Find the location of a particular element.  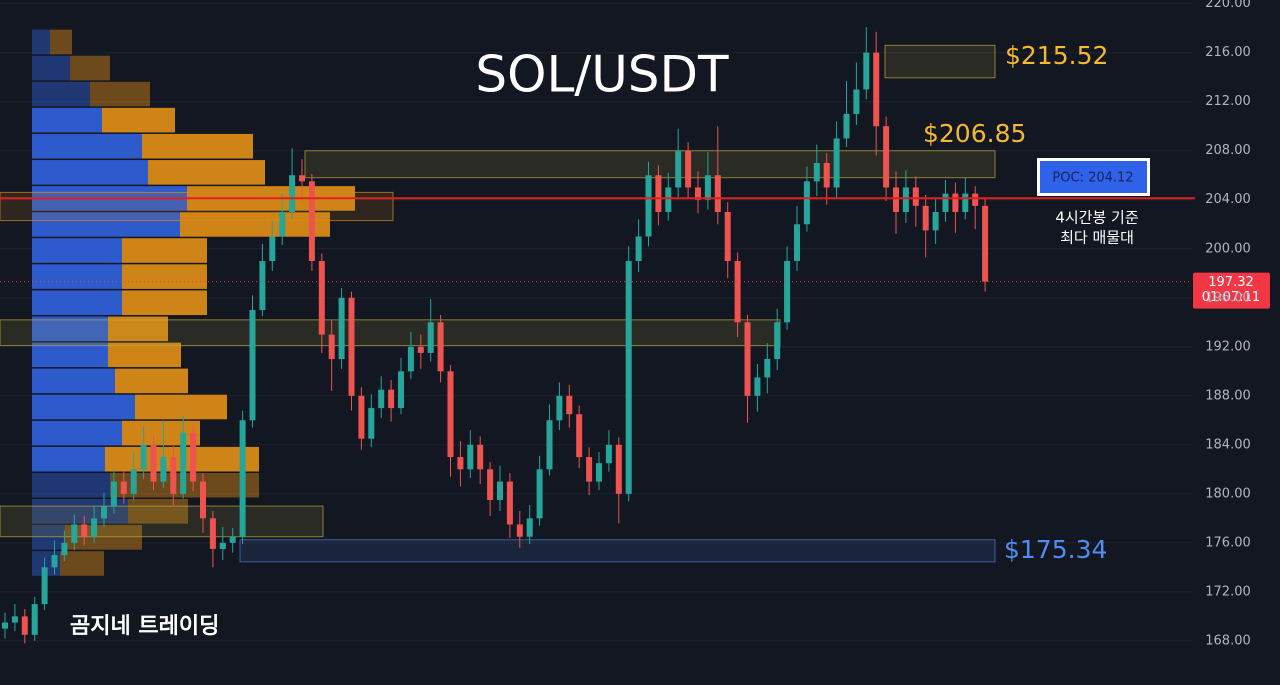

y-tick-label: 172.00 is located at coordinates (1228, 591).